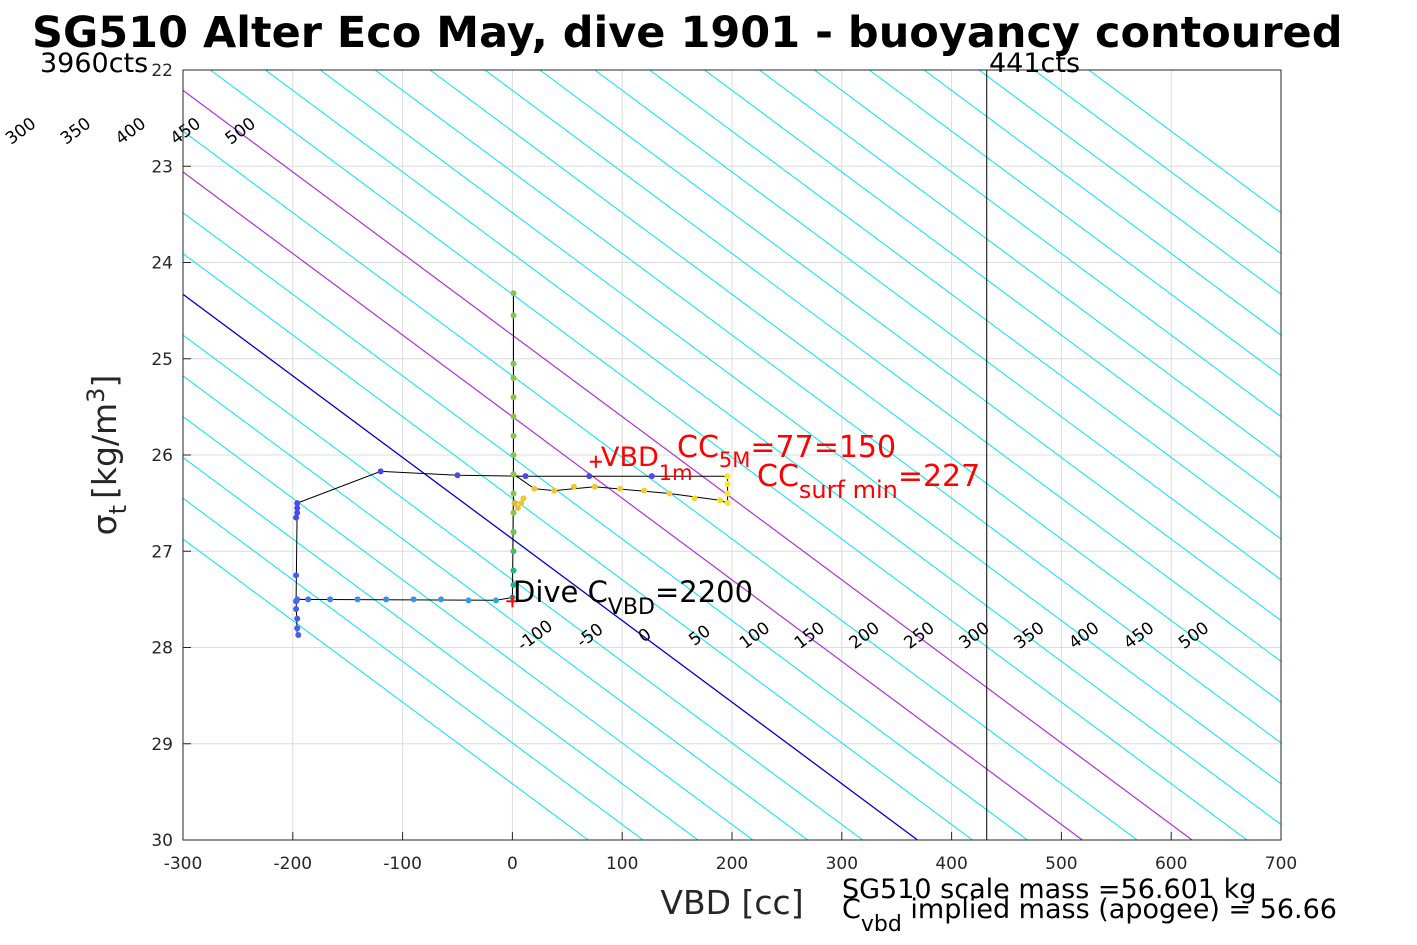 The width and height of the screenshot is (1417, 945). Describe the element at coordinates (647, 463) in the screenshot. I see `annotation-vbd-1m: VBD1m` at that location.